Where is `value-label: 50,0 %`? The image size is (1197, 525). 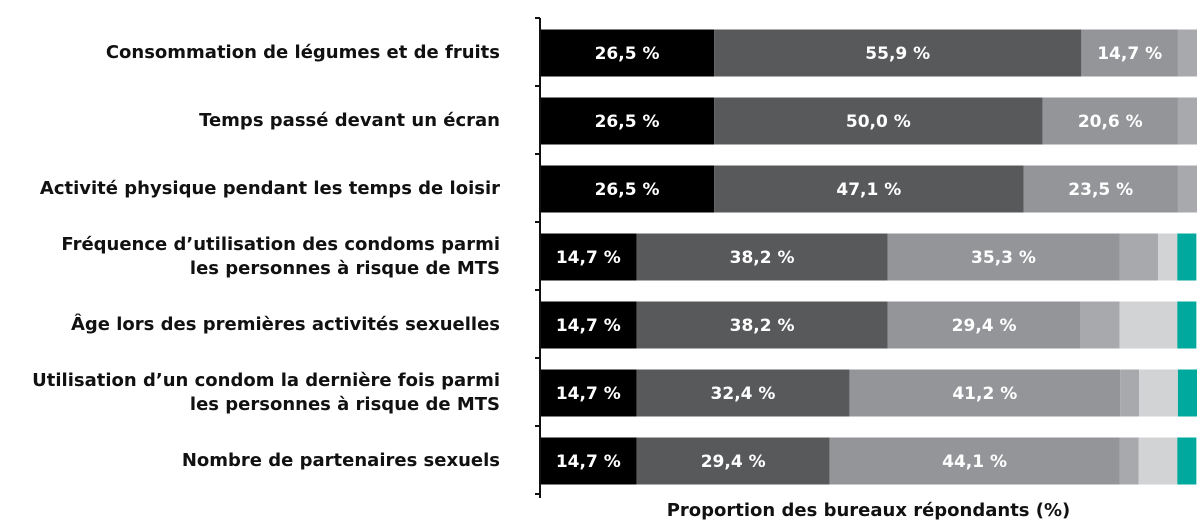
value-label: 50,0 % is located at coordinates (878, 122).